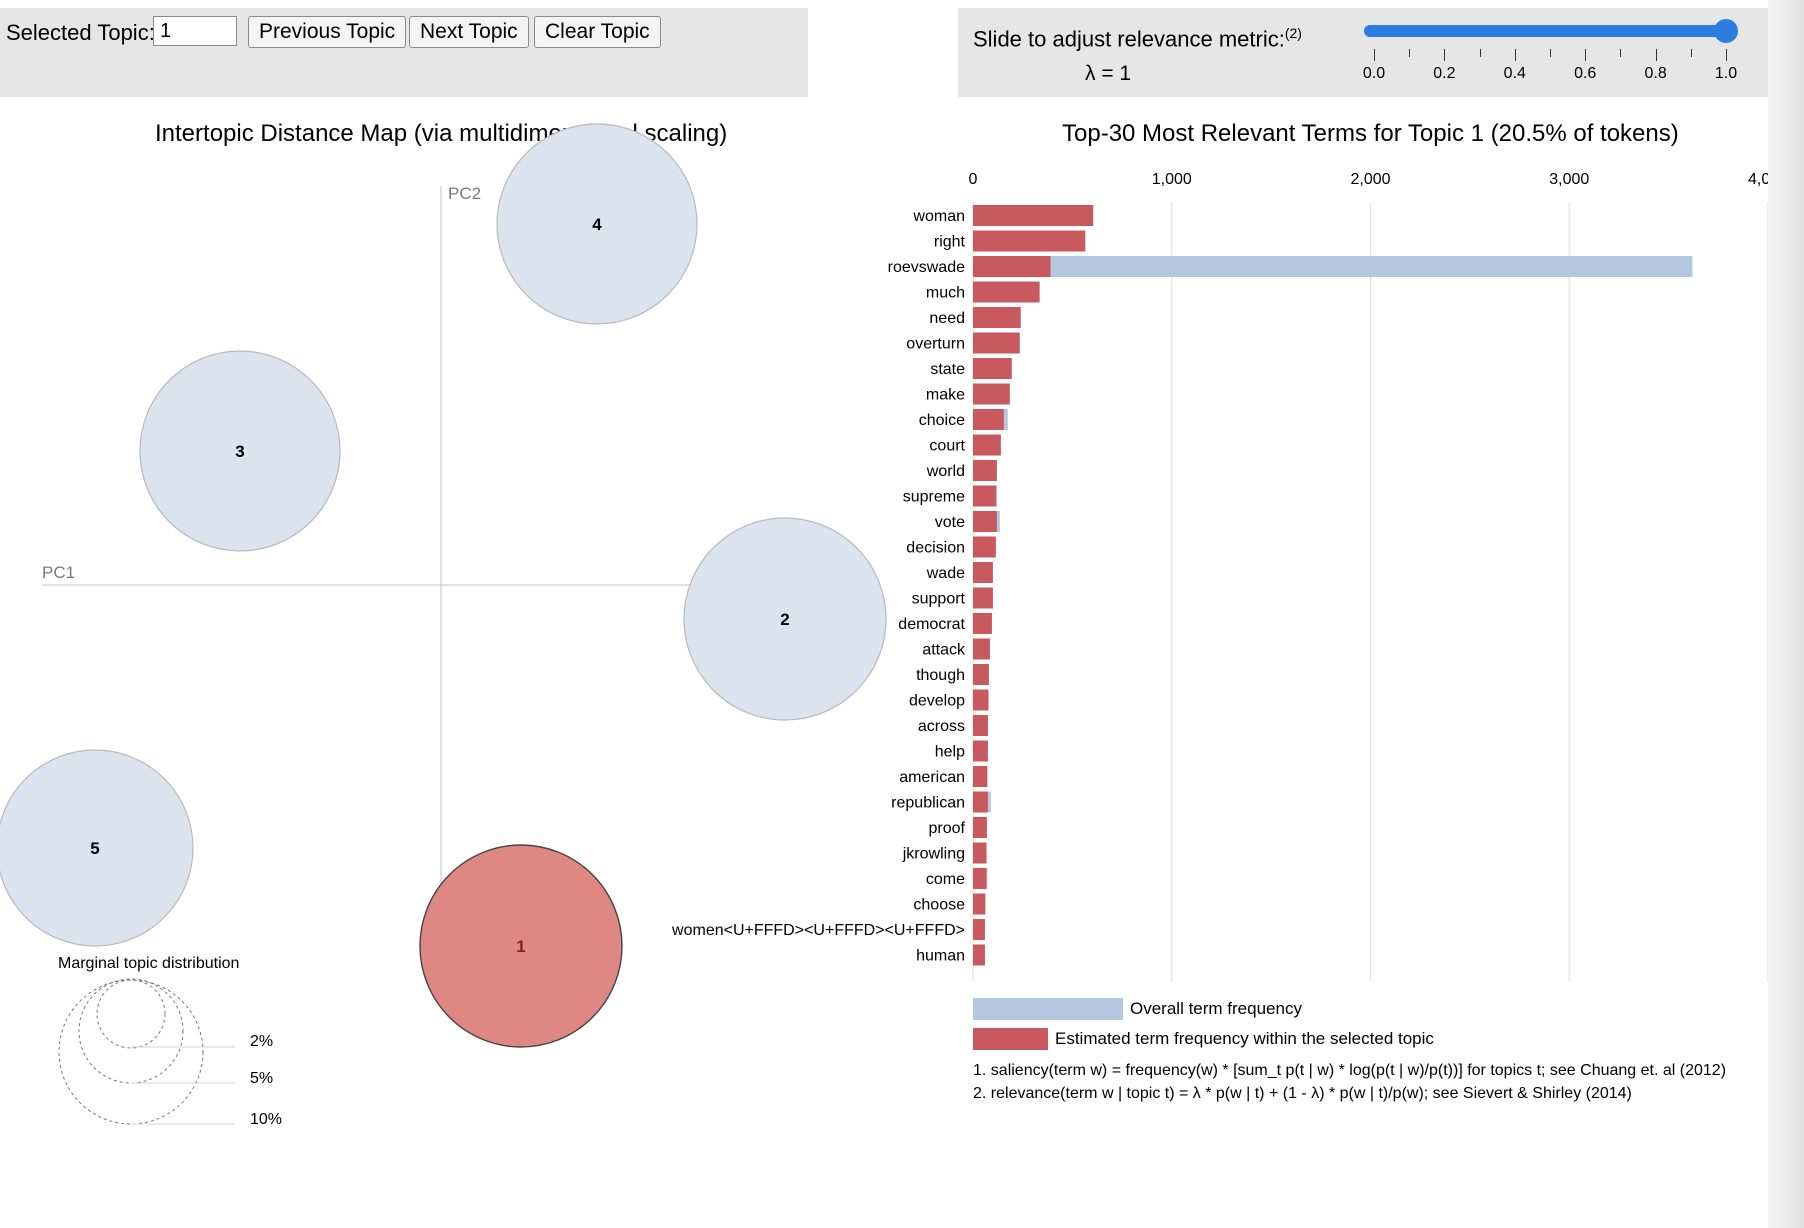  What do you see at coordinates (1655, 73) in the screenshot?
I see `lambda-tick-label: 0.8` at bounding box center [1655, 73].